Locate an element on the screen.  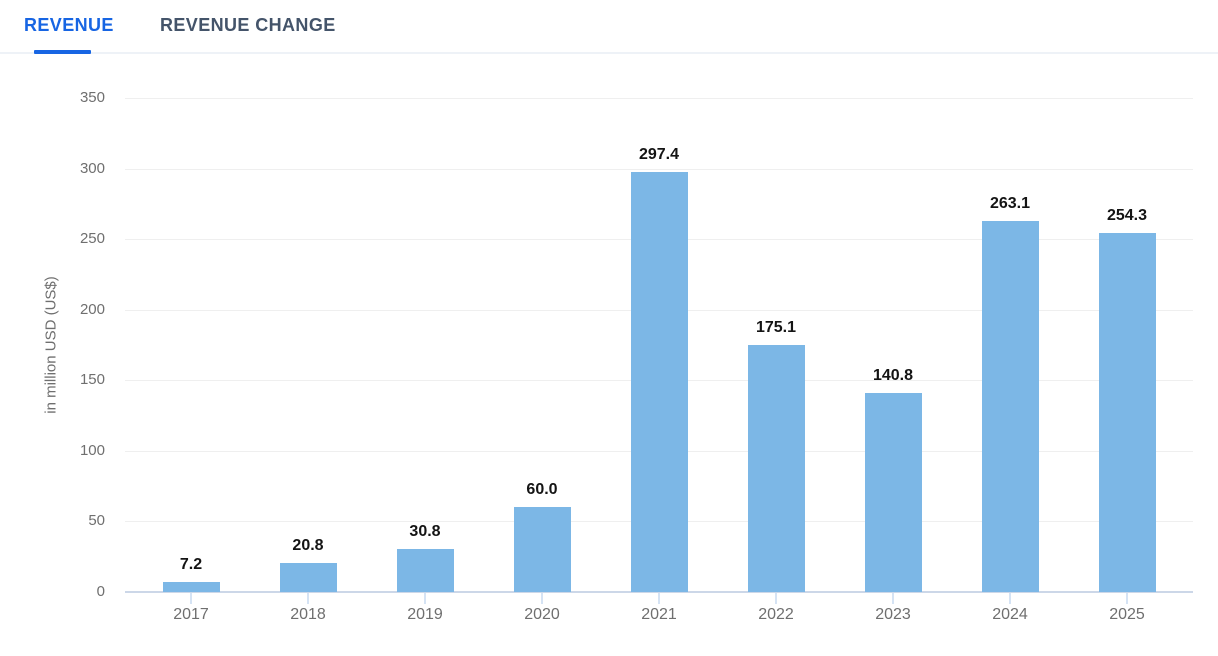
y-tick-label: 200 is located at coordinates (92, 309).